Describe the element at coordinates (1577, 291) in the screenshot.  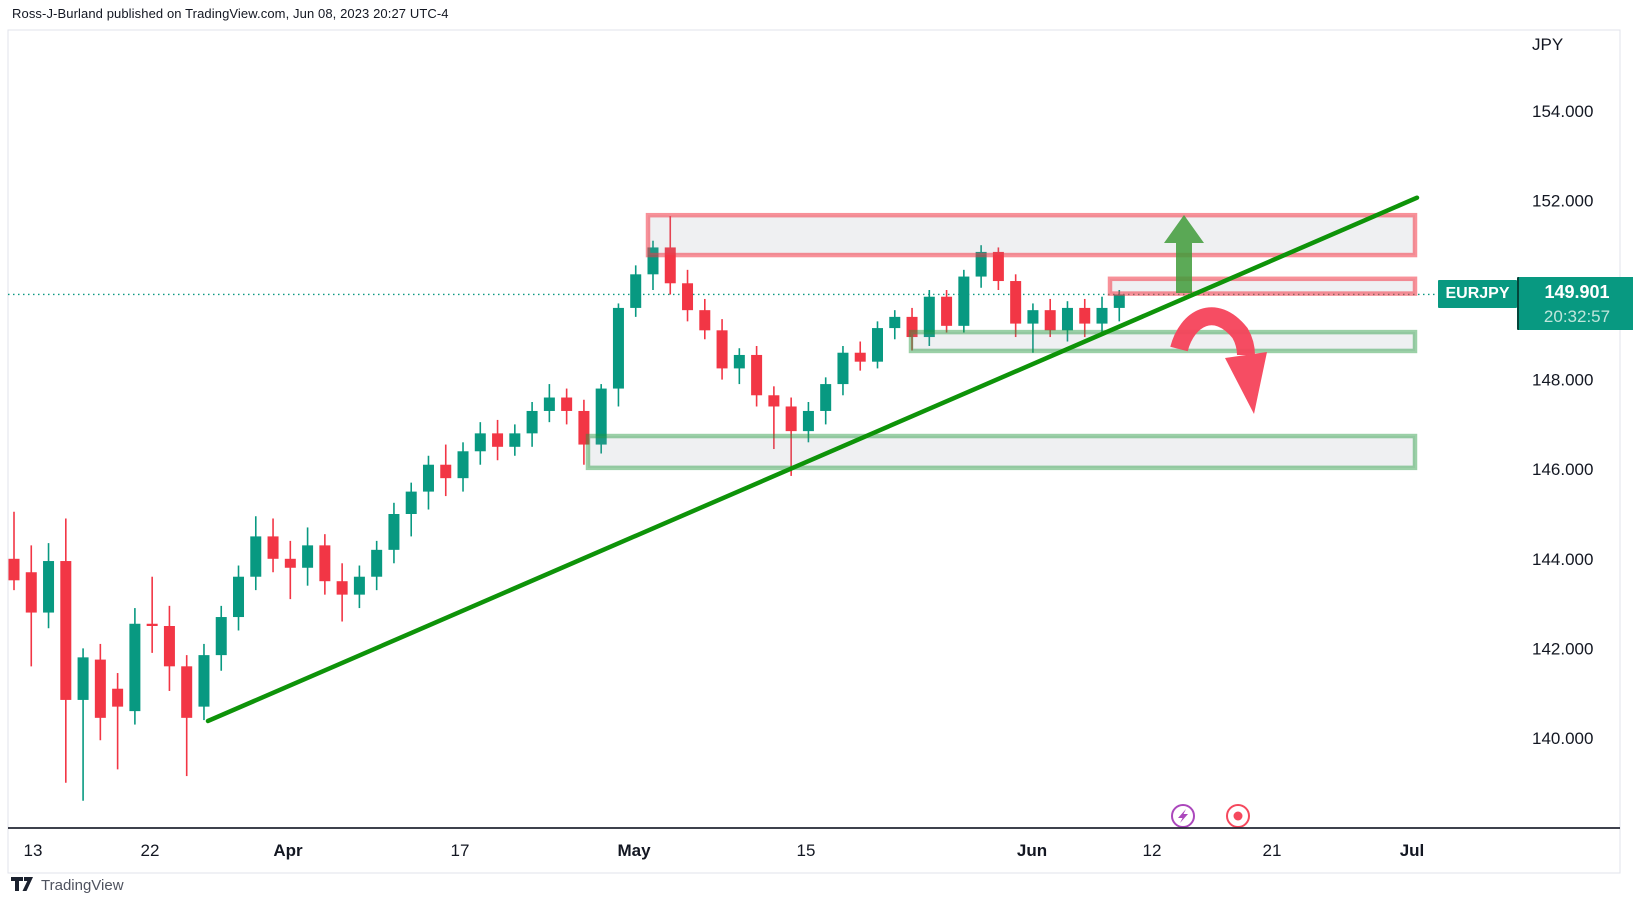
I see `last-price-value: 149.901` at that location.